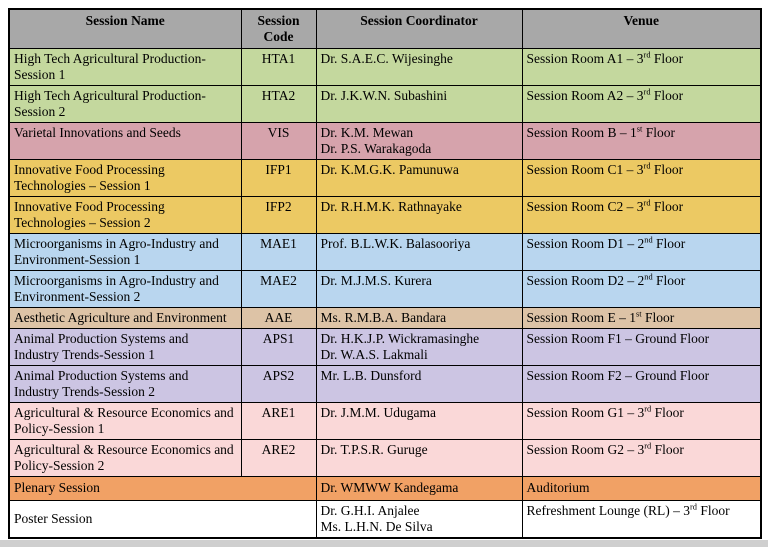 Image resolution: width=768 pixels, height=547 pixels. What do you see at coordinates (641, 215) in the screenshot?
I see `venue-cell: Session Room C2 – 3rd Floor` at bounding box center [641, 215].